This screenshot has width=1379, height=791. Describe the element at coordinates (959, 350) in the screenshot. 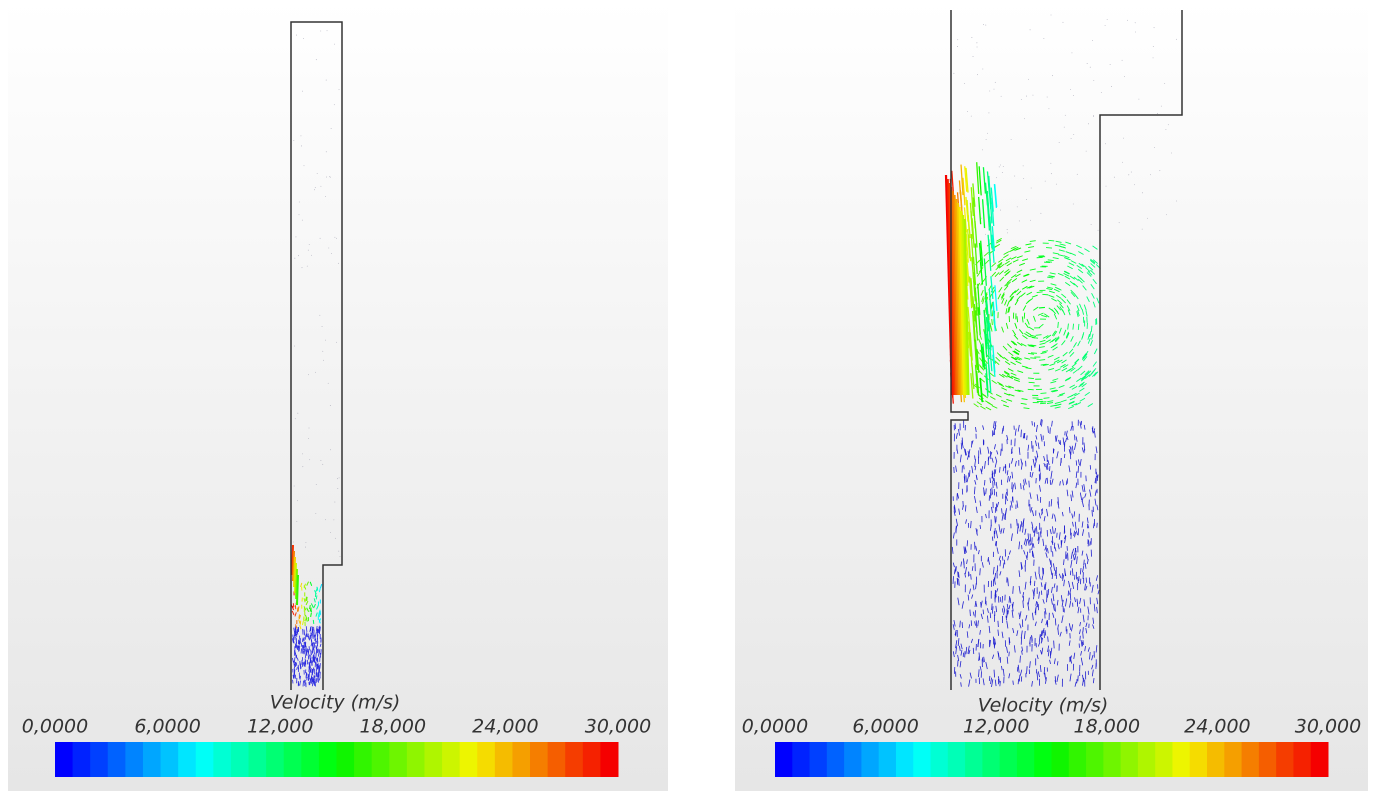

I see `right-geometry-left` at that location.